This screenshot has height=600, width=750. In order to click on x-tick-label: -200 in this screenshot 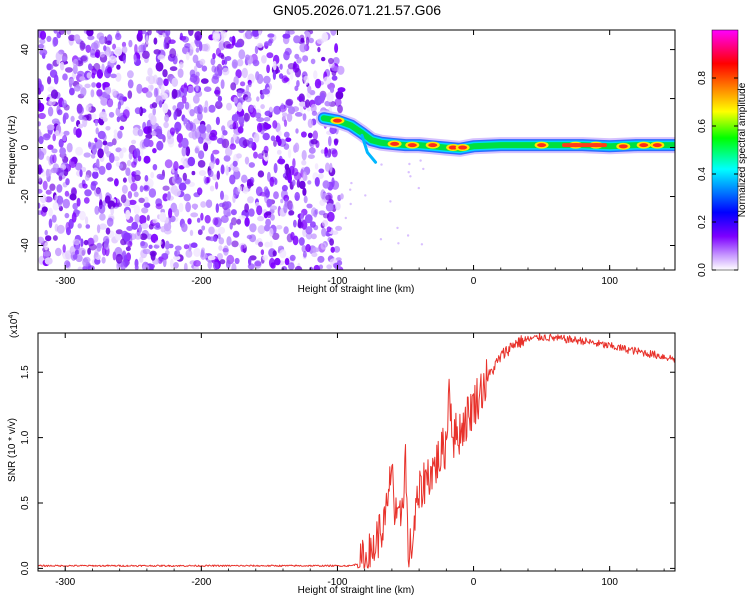, I will do `click(201, 281)`.